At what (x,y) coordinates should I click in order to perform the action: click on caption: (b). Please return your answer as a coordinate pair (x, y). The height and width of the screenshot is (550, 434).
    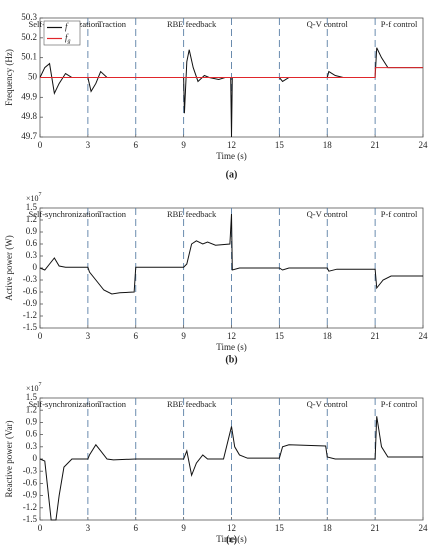
    Looking at the image, I should click on (231, 359).